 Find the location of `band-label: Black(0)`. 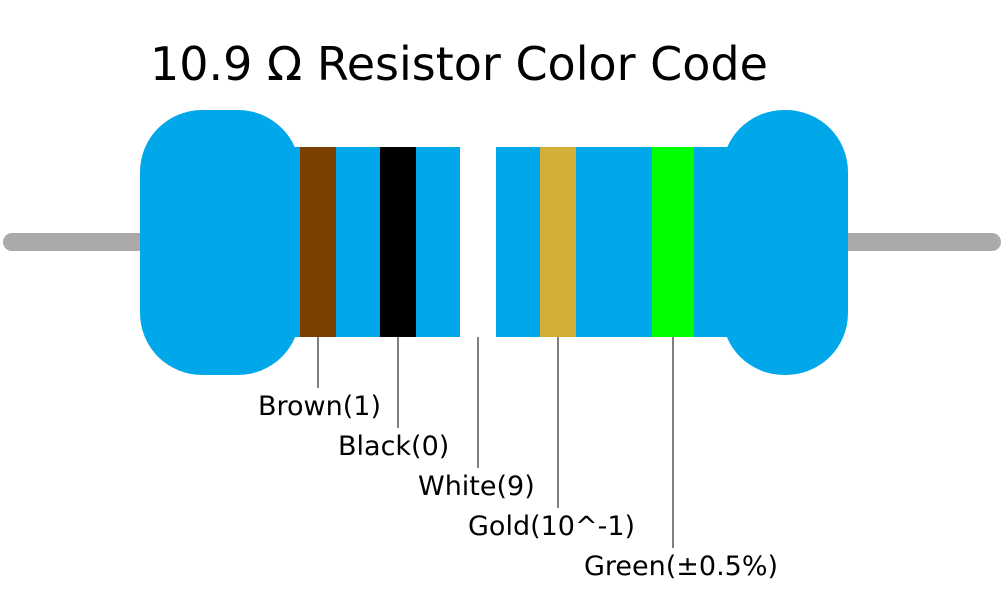

band-label: Black(0) is located at coordinates (393, 446).